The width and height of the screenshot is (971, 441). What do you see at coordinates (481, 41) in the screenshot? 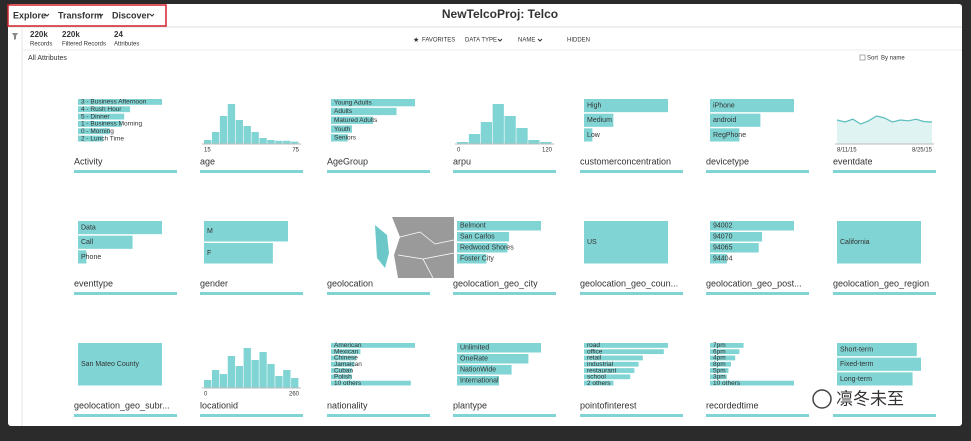
I see `toolbar-button: DATA TYPE` at bounding box center [481, 41].